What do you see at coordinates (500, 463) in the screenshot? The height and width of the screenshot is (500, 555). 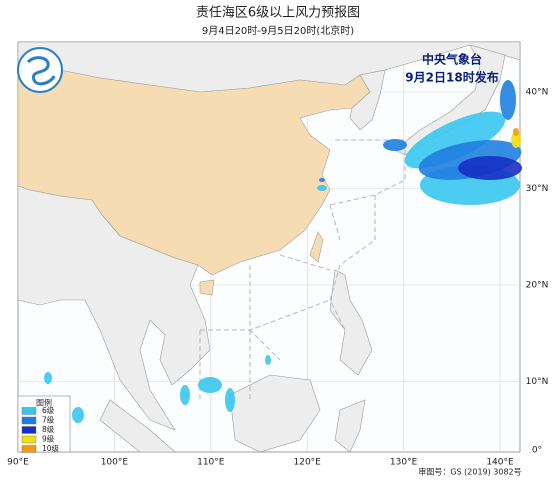 I see `lon-label: 140°E` at bounding box center [500, 463].